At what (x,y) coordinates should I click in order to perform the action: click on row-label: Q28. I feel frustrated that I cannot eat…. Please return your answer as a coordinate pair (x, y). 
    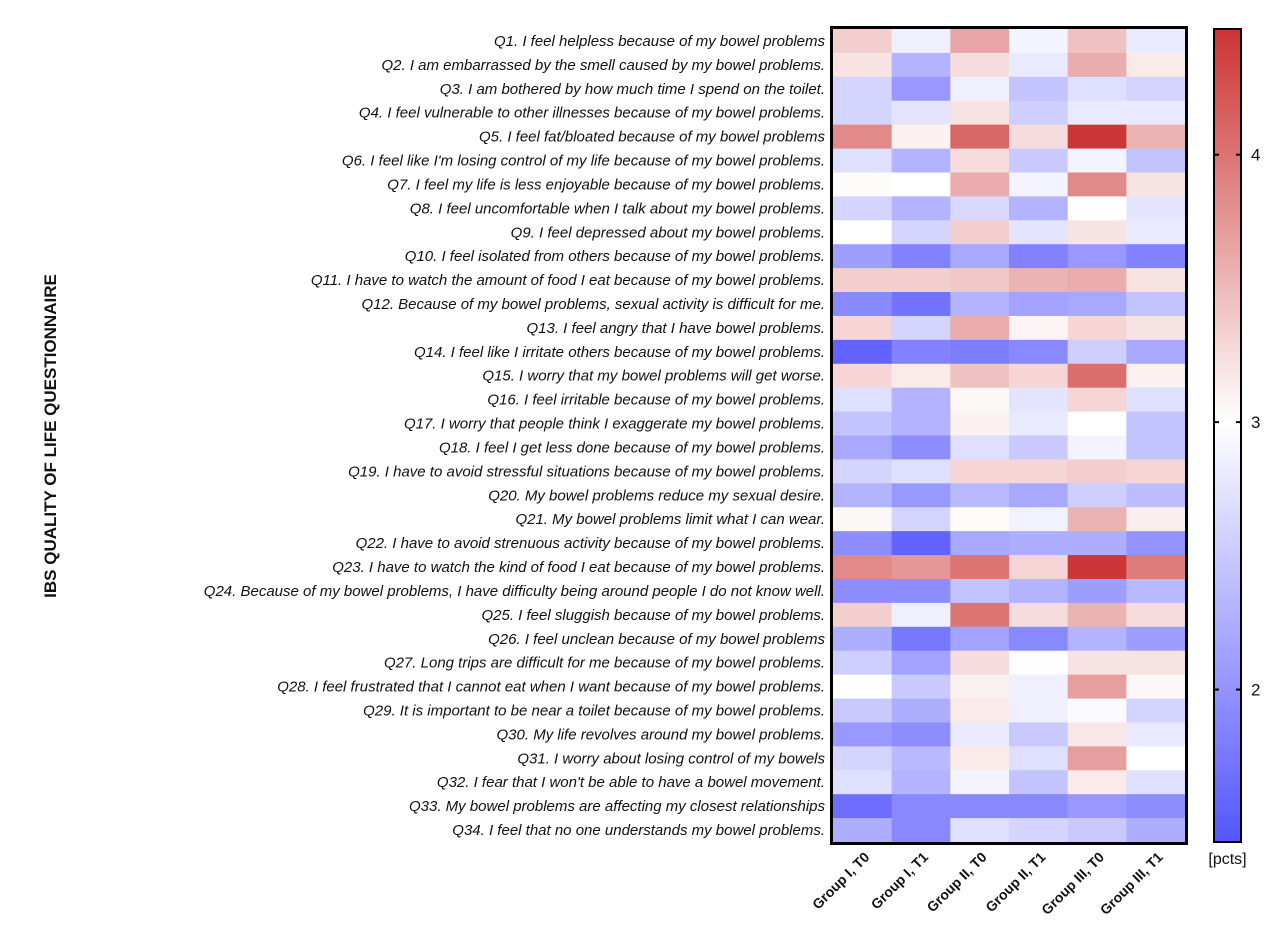
    Looking at the image, I should click on (551, 687).